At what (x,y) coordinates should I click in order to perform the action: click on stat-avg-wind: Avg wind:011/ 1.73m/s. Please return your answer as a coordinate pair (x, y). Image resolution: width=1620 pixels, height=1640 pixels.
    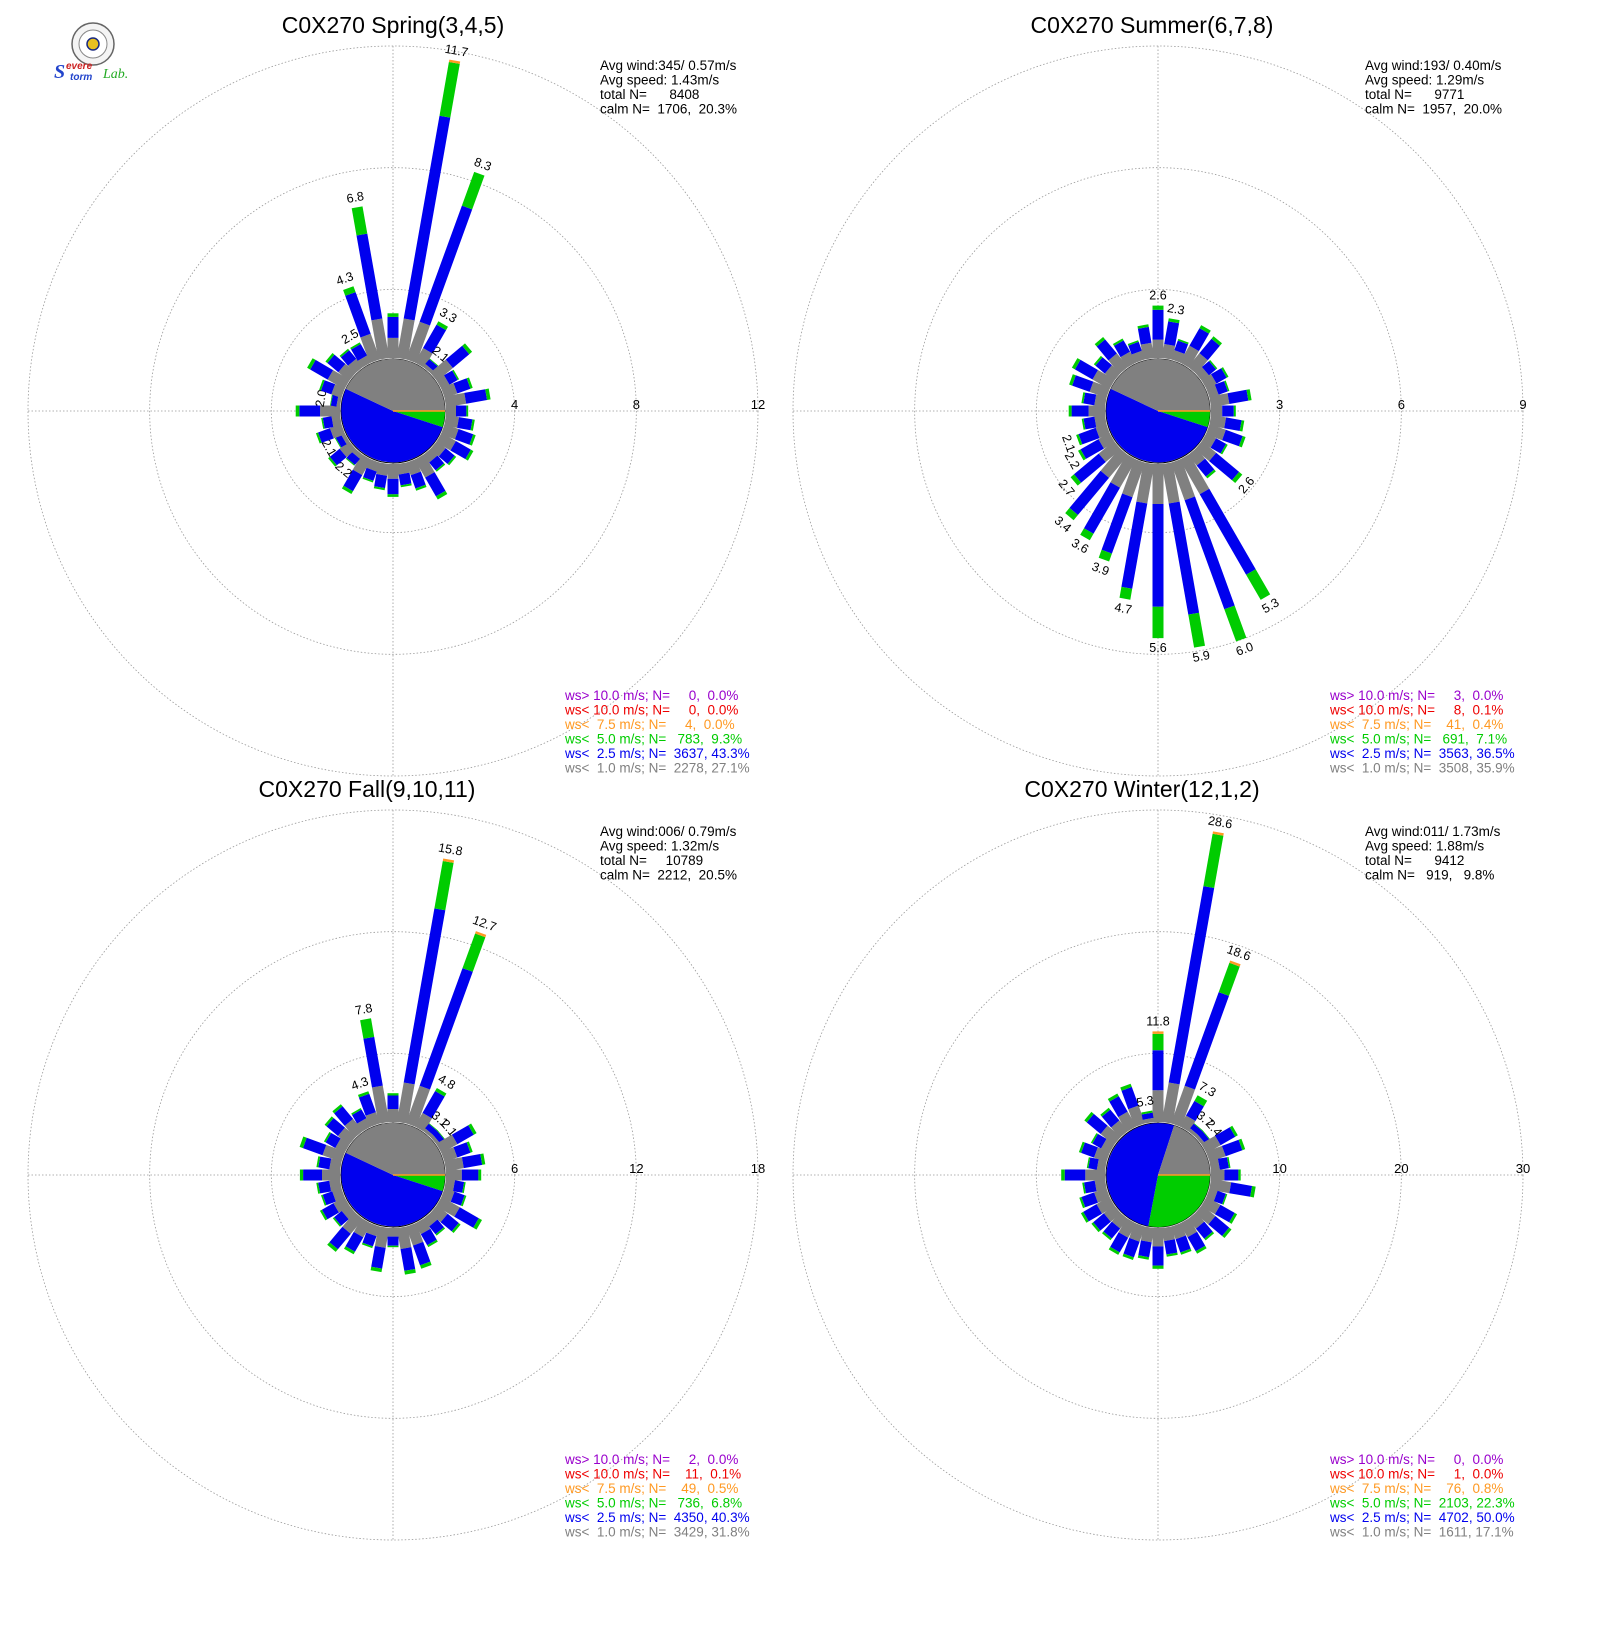
    Looking at the image, I should click on (1433, 831).